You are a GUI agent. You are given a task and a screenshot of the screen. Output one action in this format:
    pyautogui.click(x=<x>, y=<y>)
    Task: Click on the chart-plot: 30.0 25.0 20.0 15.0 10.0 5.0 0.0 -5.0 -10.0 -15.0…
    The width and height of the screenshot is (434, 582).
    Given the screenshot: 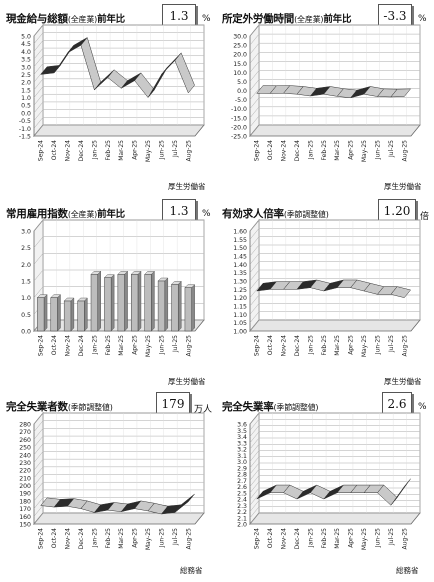 What is the action you would take?
    pyautogui.click(x=326, y=92)
    